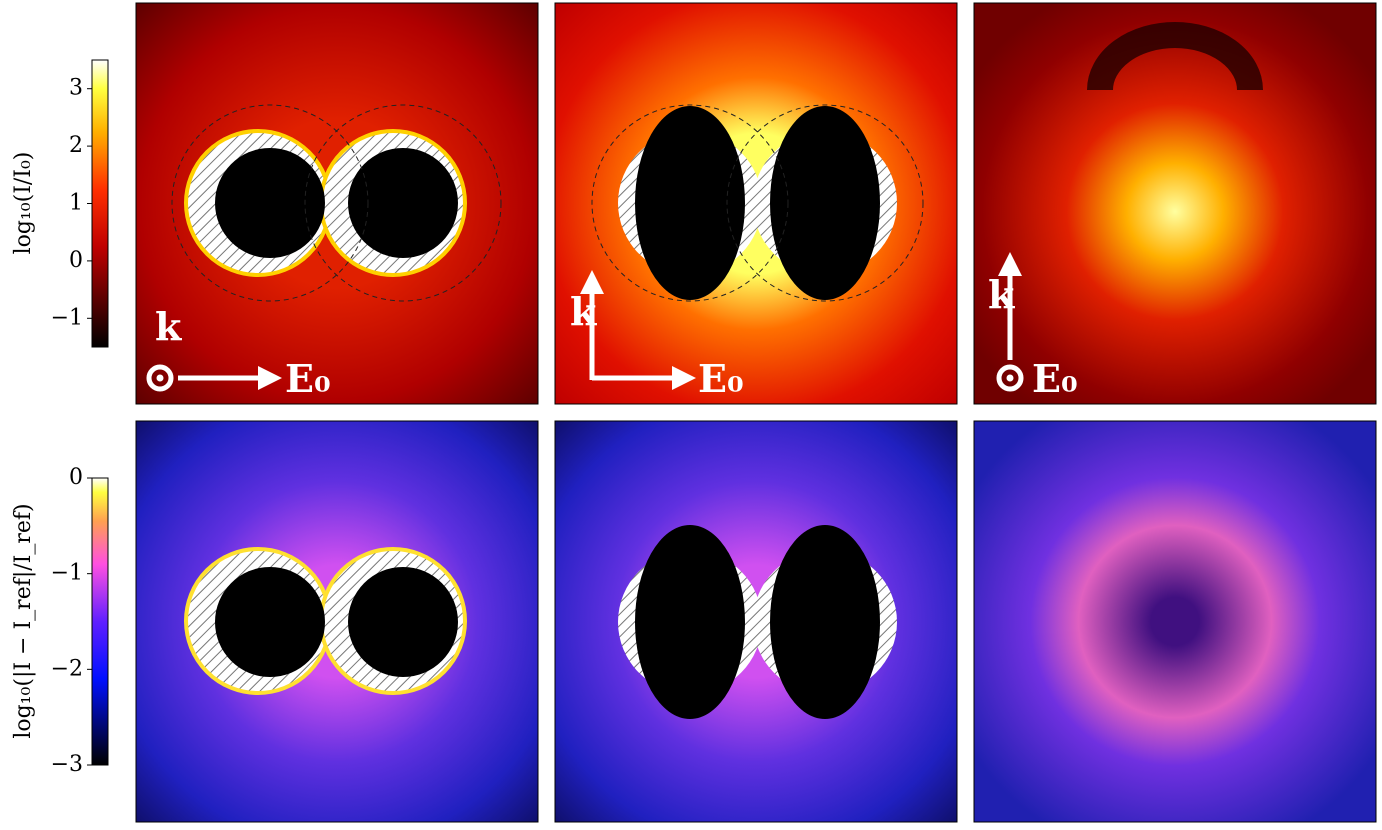 This screenshot has height=830, width=1382. What do you see at coordinates (67, 668) in the screenshot?
I see `tick-label: −2` at bounding box center [67, 668].